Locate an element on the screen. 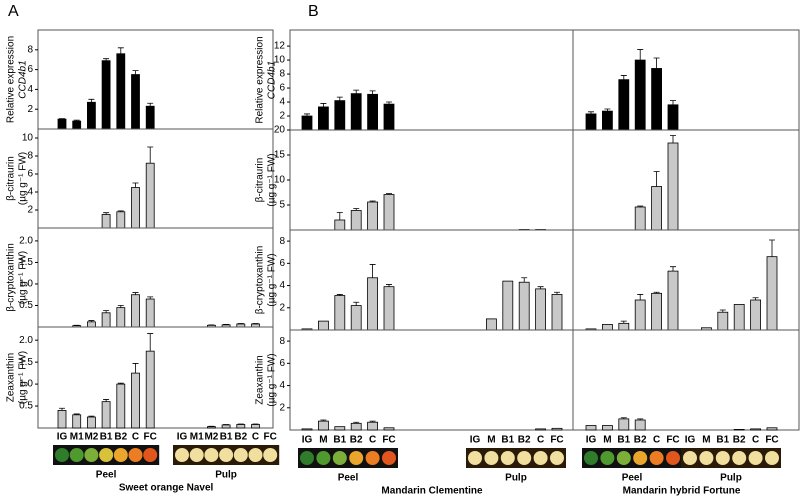  y-tick-label: 2.0 is located at coordinates (26, 241).